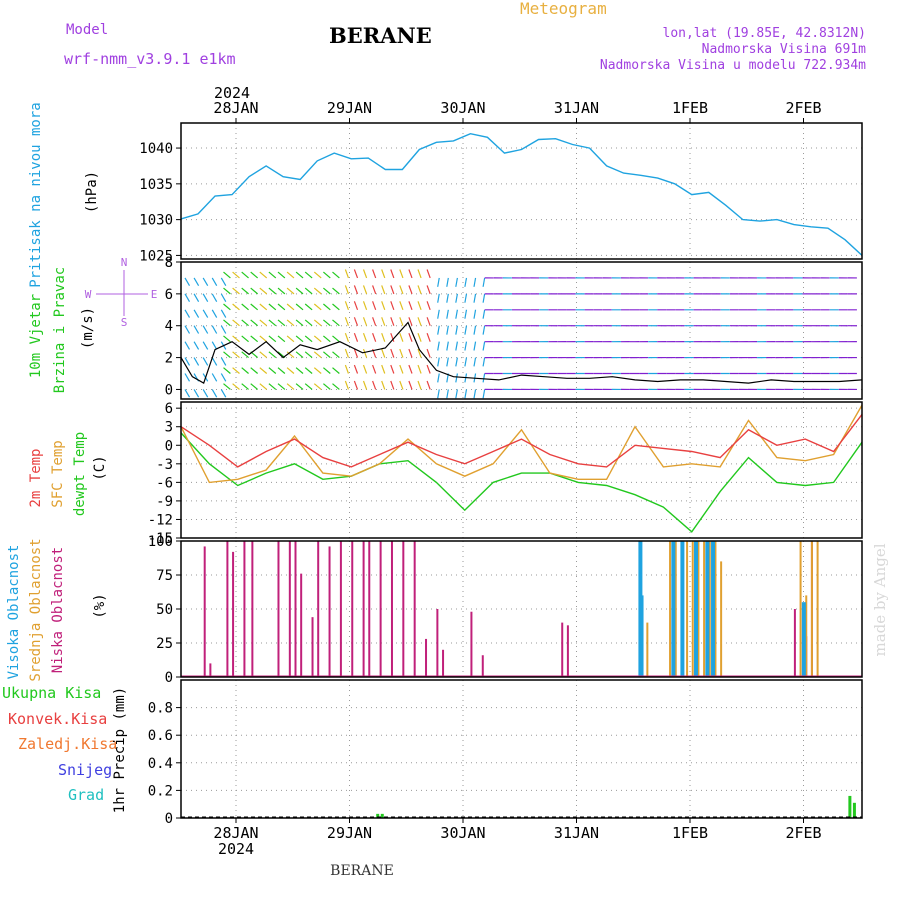 Image resolution: width=900 pixels, height=904 pixels. I want to click on cloud-side-label-2: Srednja Oblacnost, so click(36, 609).